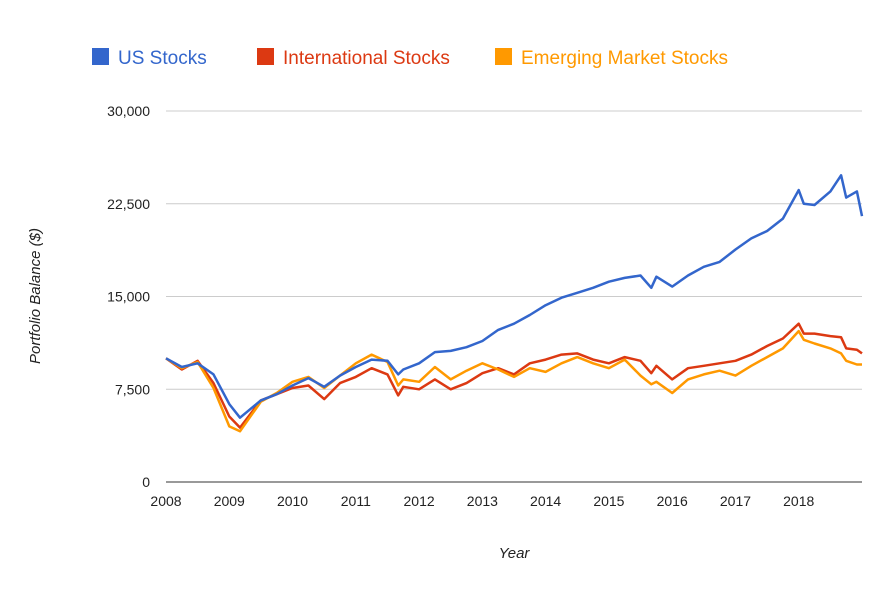  Describe the element at coordinates (482, 501) in the screenshot. I see `x-tick-label: 2013` at that location.